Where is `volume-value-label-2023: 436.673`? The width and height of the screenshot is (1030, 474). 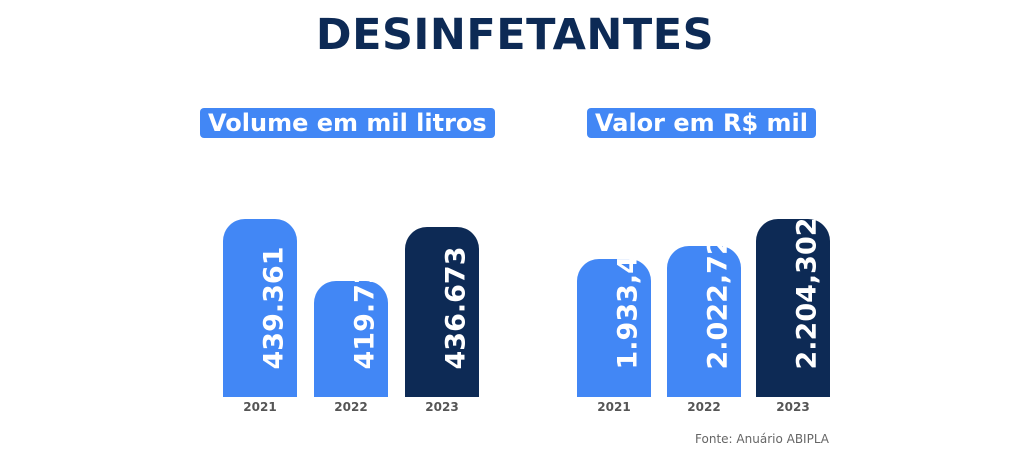
volume-value-label-2023: 436.673 is located at coordinates (456, 308).